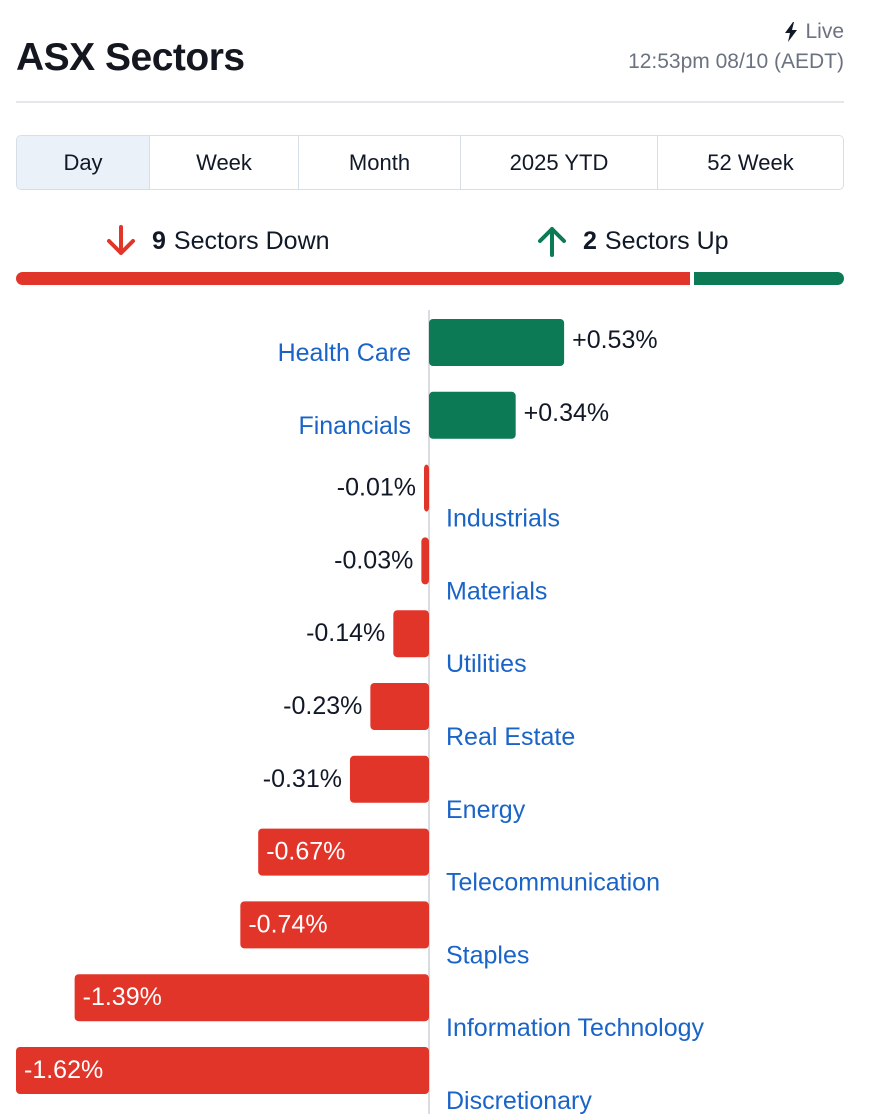 This screenshot has height=1114, width=896. Describe the element at coordinates (487, 955) in the screenshot. I see `category-label-staples: Staples` at that location.